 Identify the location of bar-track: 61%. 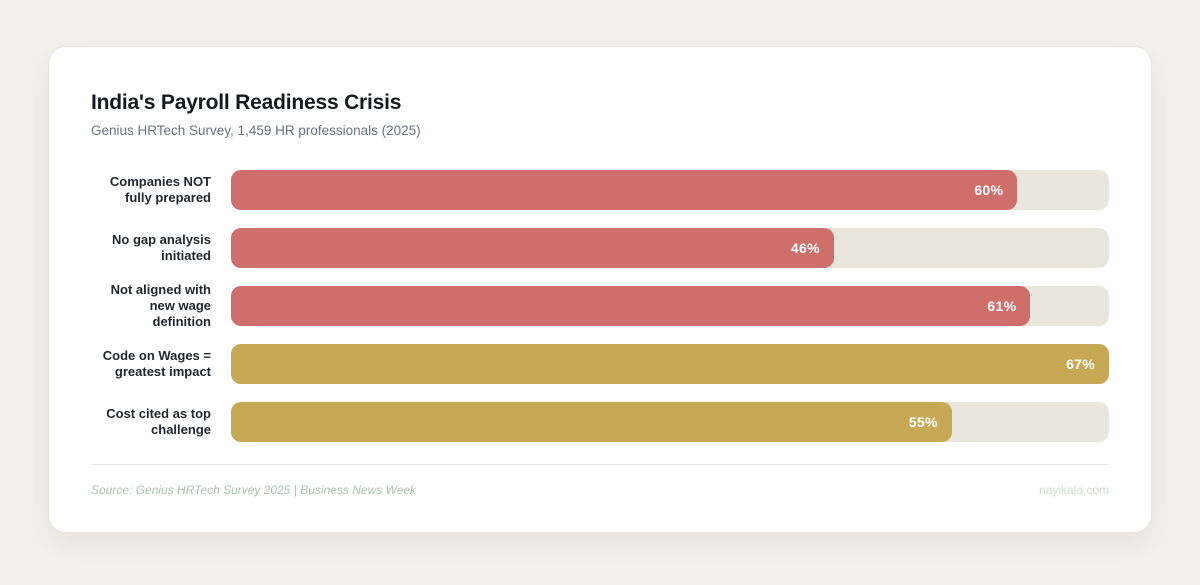
(670, 306).